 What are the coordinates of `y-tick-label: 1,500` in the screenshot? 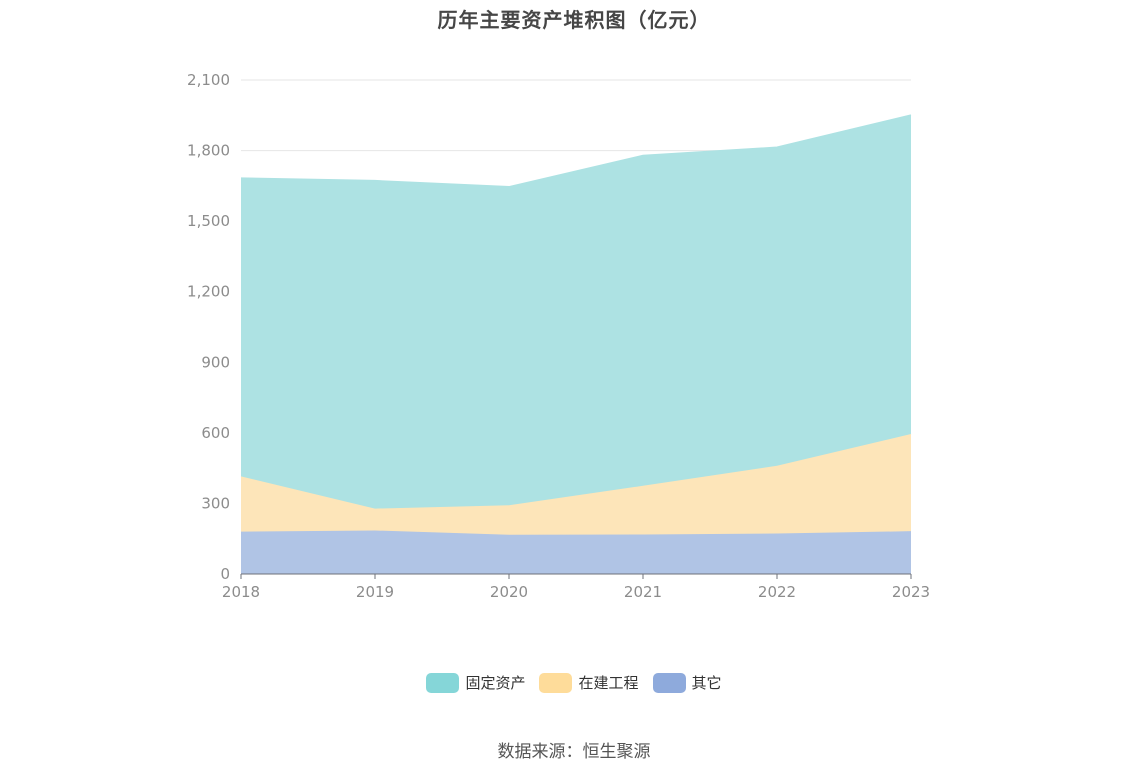 It's located at (208, 221).